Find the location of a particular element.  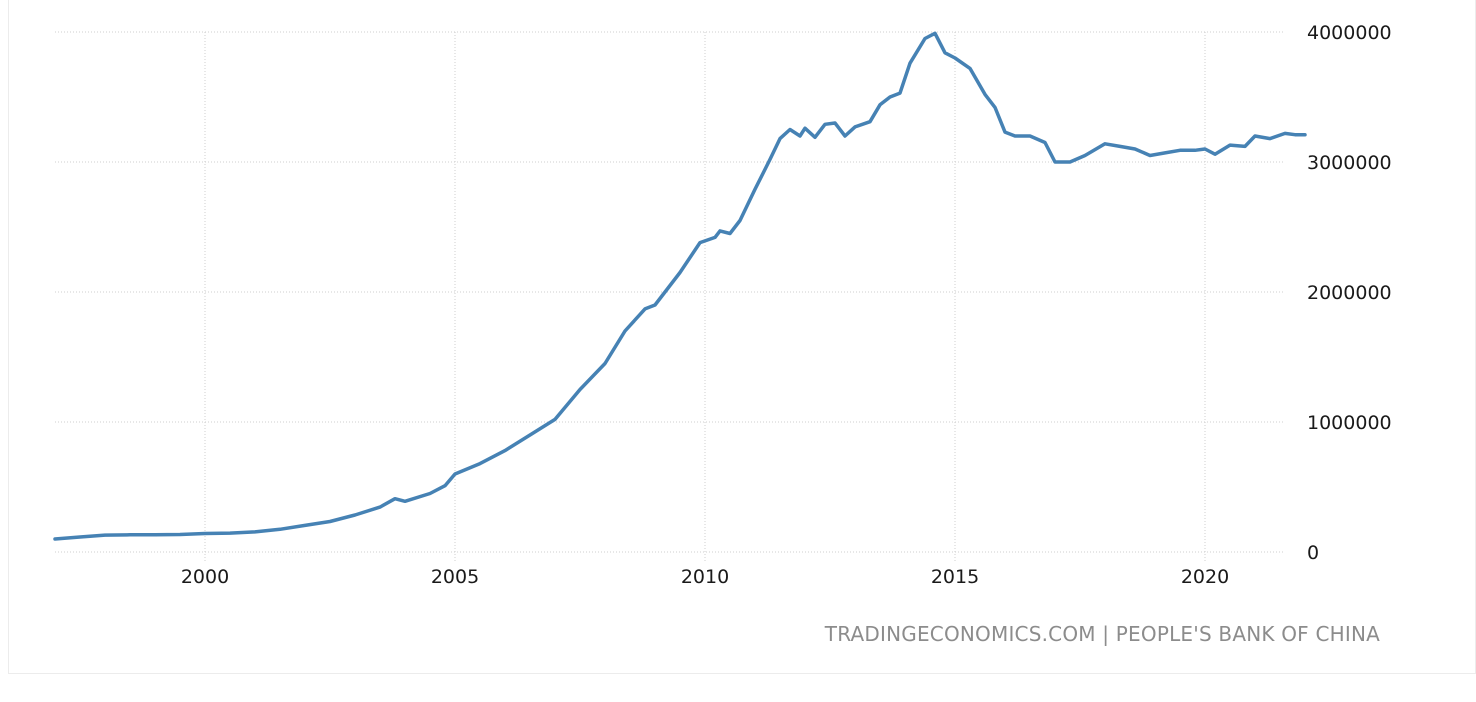

y-tick-label: 0 is located at coordinates (1313, 553).